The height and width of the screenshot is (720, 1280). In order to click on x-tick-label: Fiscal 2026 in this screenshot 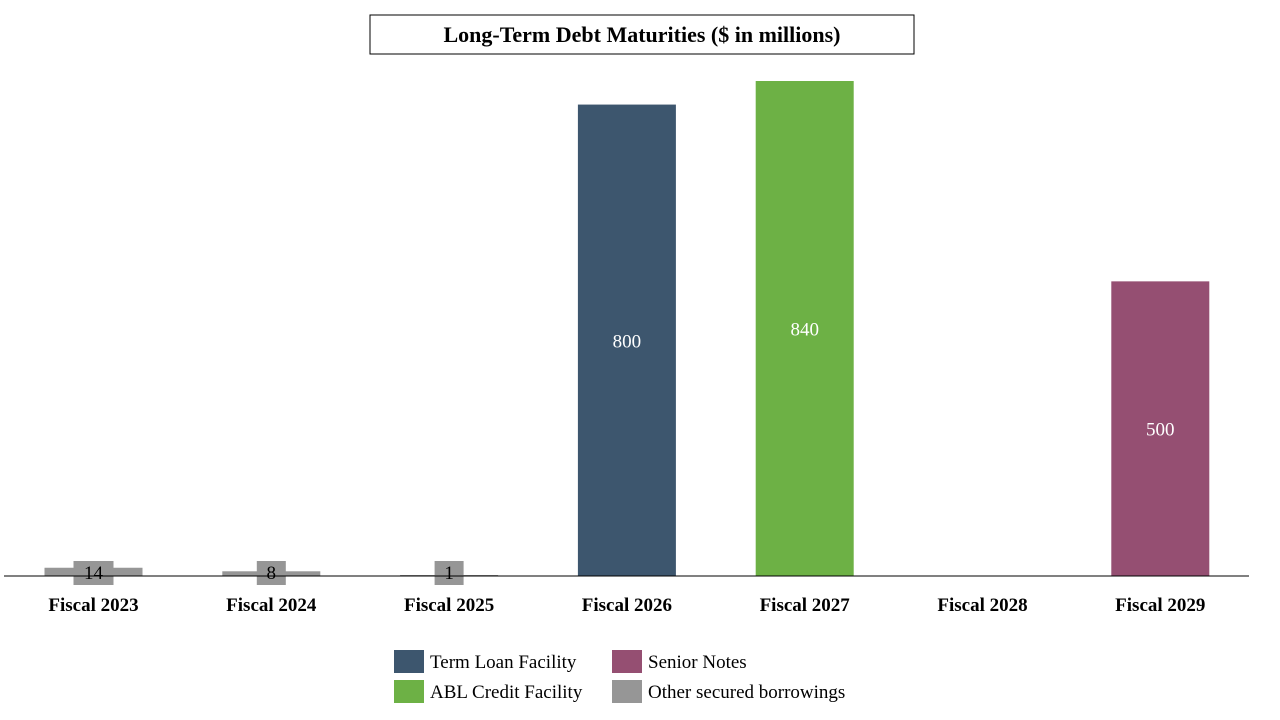, I will do `click(627, 605)`.